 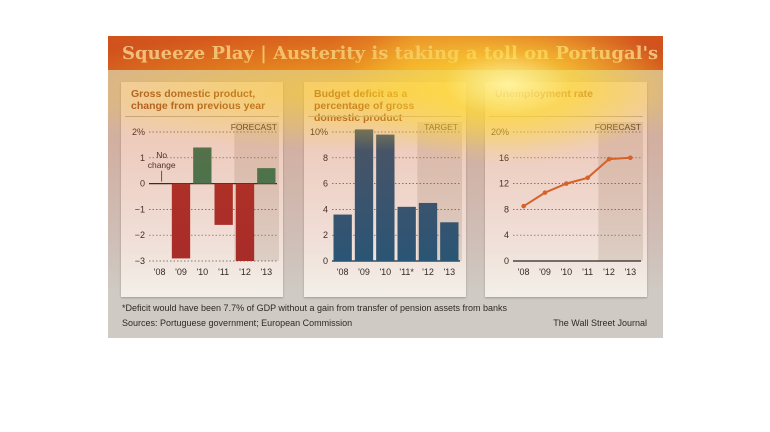 I want to click on deficit-chart: 10% 8 6 4 2 0 TARGET '08 '09 '10 '11* '12 '13, so click(x=386, y=199).